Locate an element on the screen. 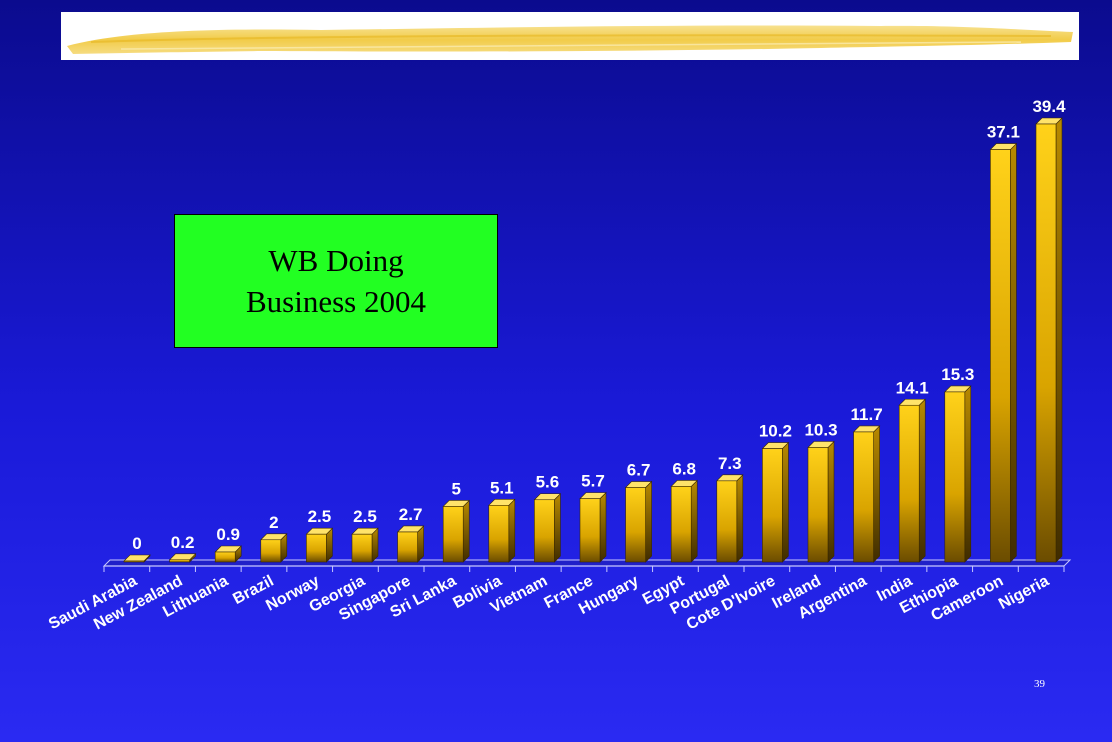  chart-title-box: WB Doing Business 2004 is located at coordinates (336, 281).